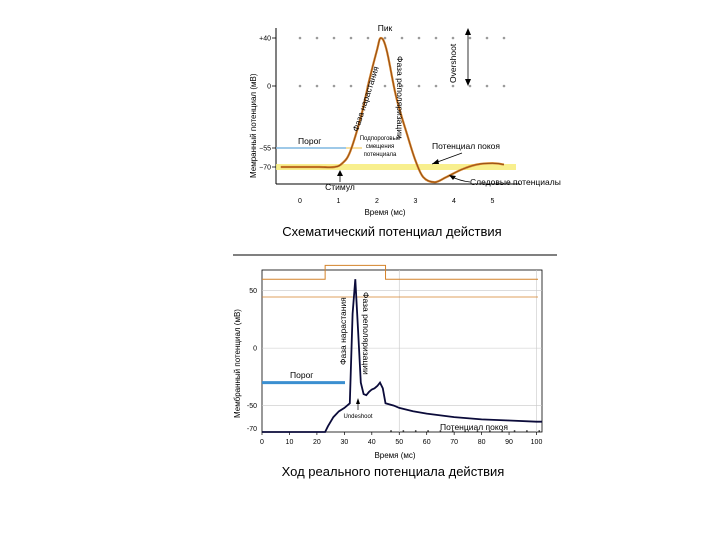 The width and height of the screenshot is (720, 540). What do you see at coordinates (300, 201) in the screenshot?
I see `top-x-tick-label: 0` at bounding box center [300, 201].